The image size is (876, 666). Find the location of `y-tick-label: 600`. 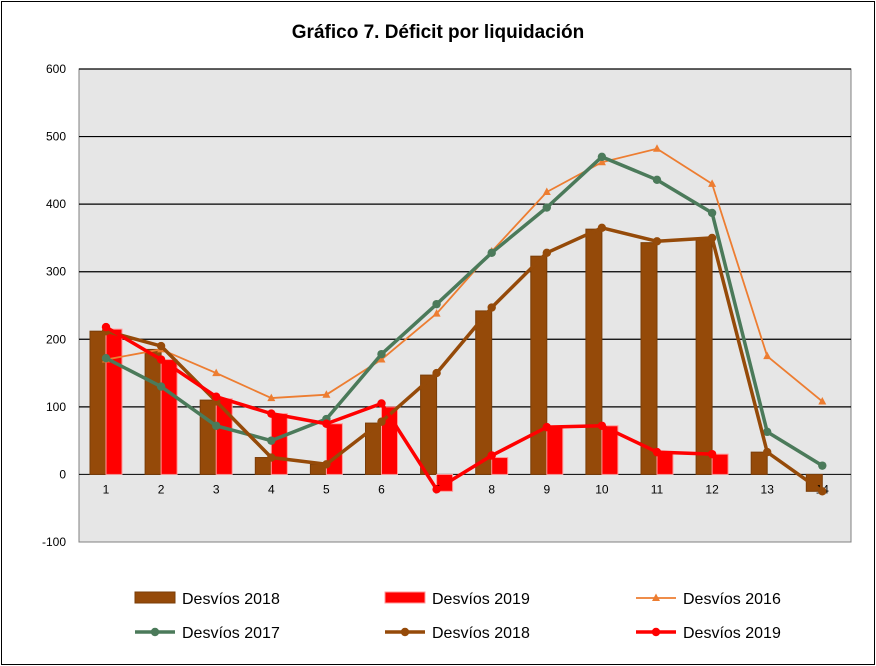

y-tick-label: 600 is located at coordinates (56, 69).